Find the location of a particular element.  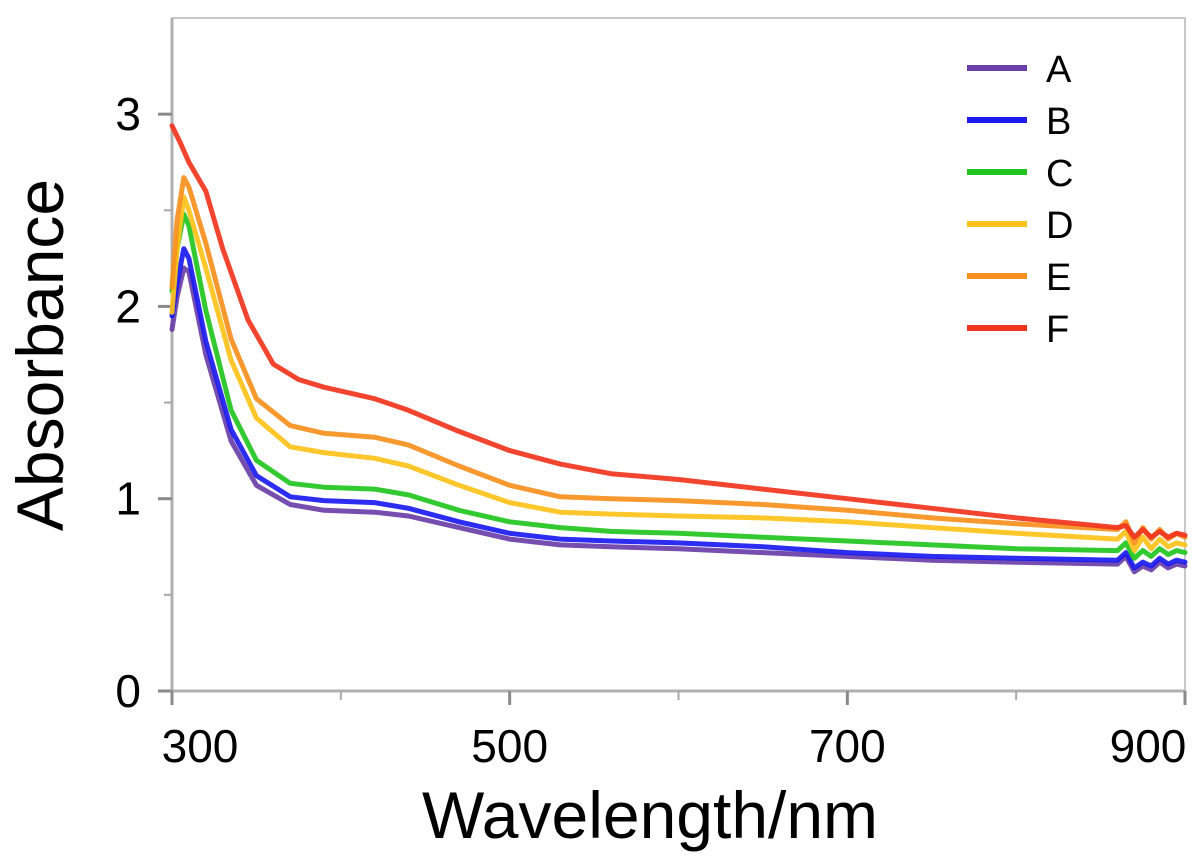

legend-label-b: B is located at coordinates (1058, 122).